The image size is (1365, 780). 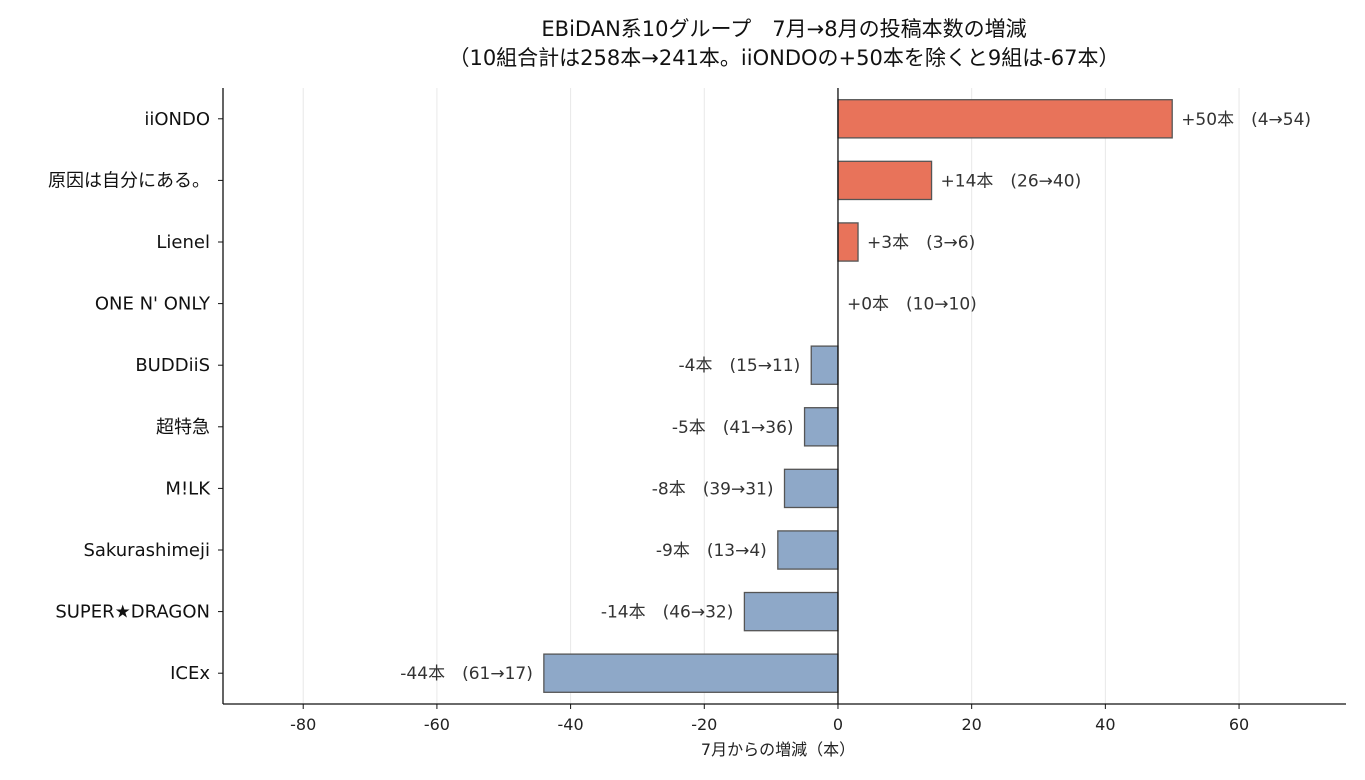 I want to click on x-tick-label: 20, so click(x=971, y=724).